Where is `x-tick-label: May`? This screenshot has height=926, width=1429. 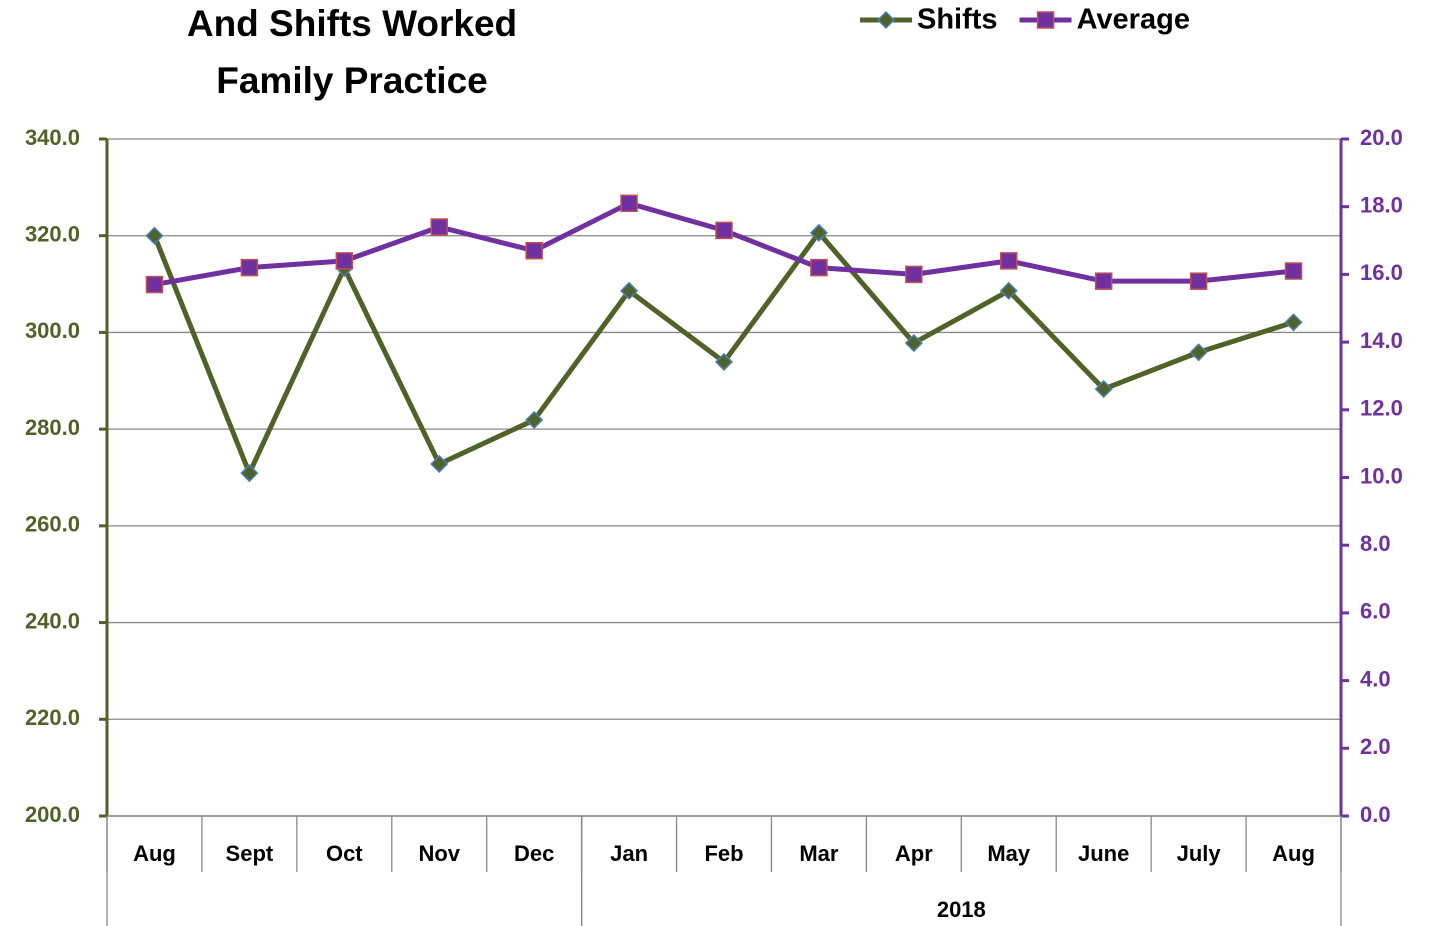 x-tick-label: May is located at coordinates (1009, 853).